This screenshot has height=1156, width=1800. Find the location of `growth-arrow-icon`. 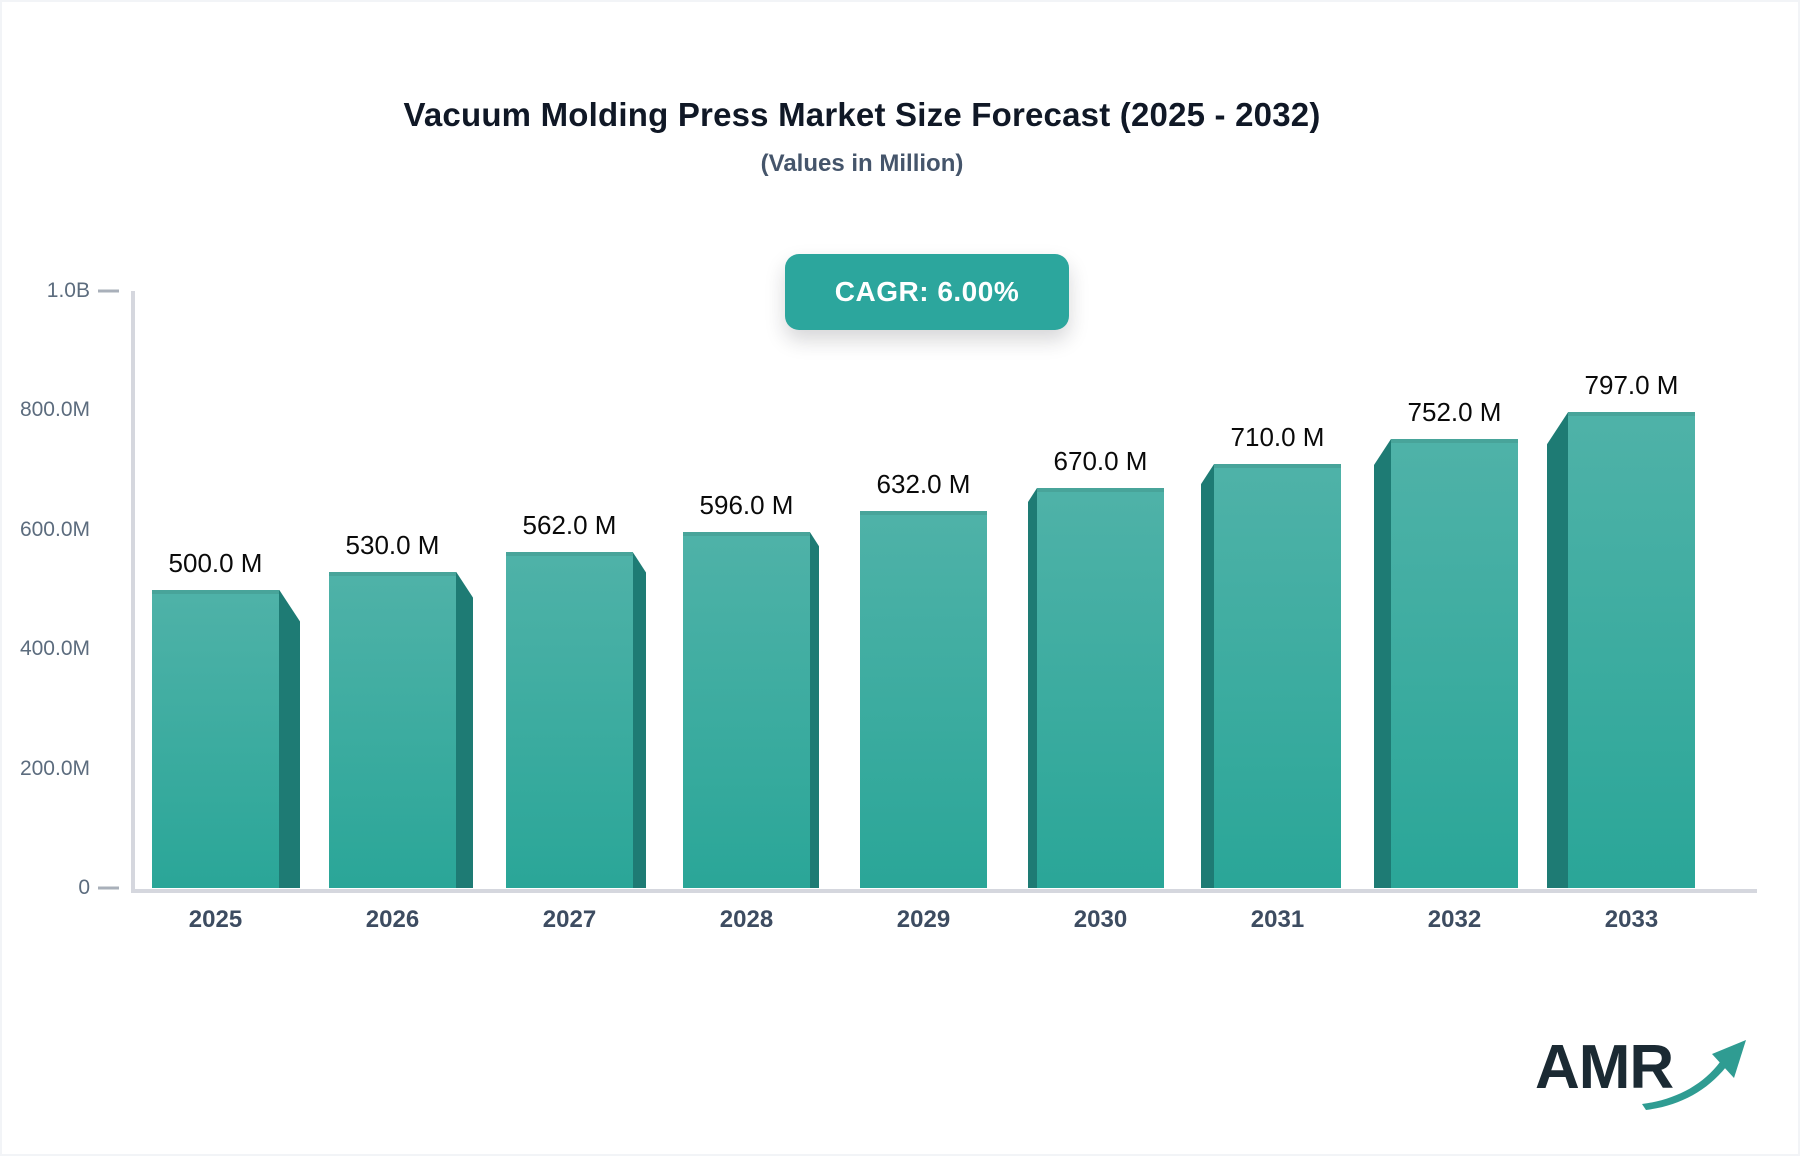

growth-arrow-icon is located at coordinates (1694, 1075).